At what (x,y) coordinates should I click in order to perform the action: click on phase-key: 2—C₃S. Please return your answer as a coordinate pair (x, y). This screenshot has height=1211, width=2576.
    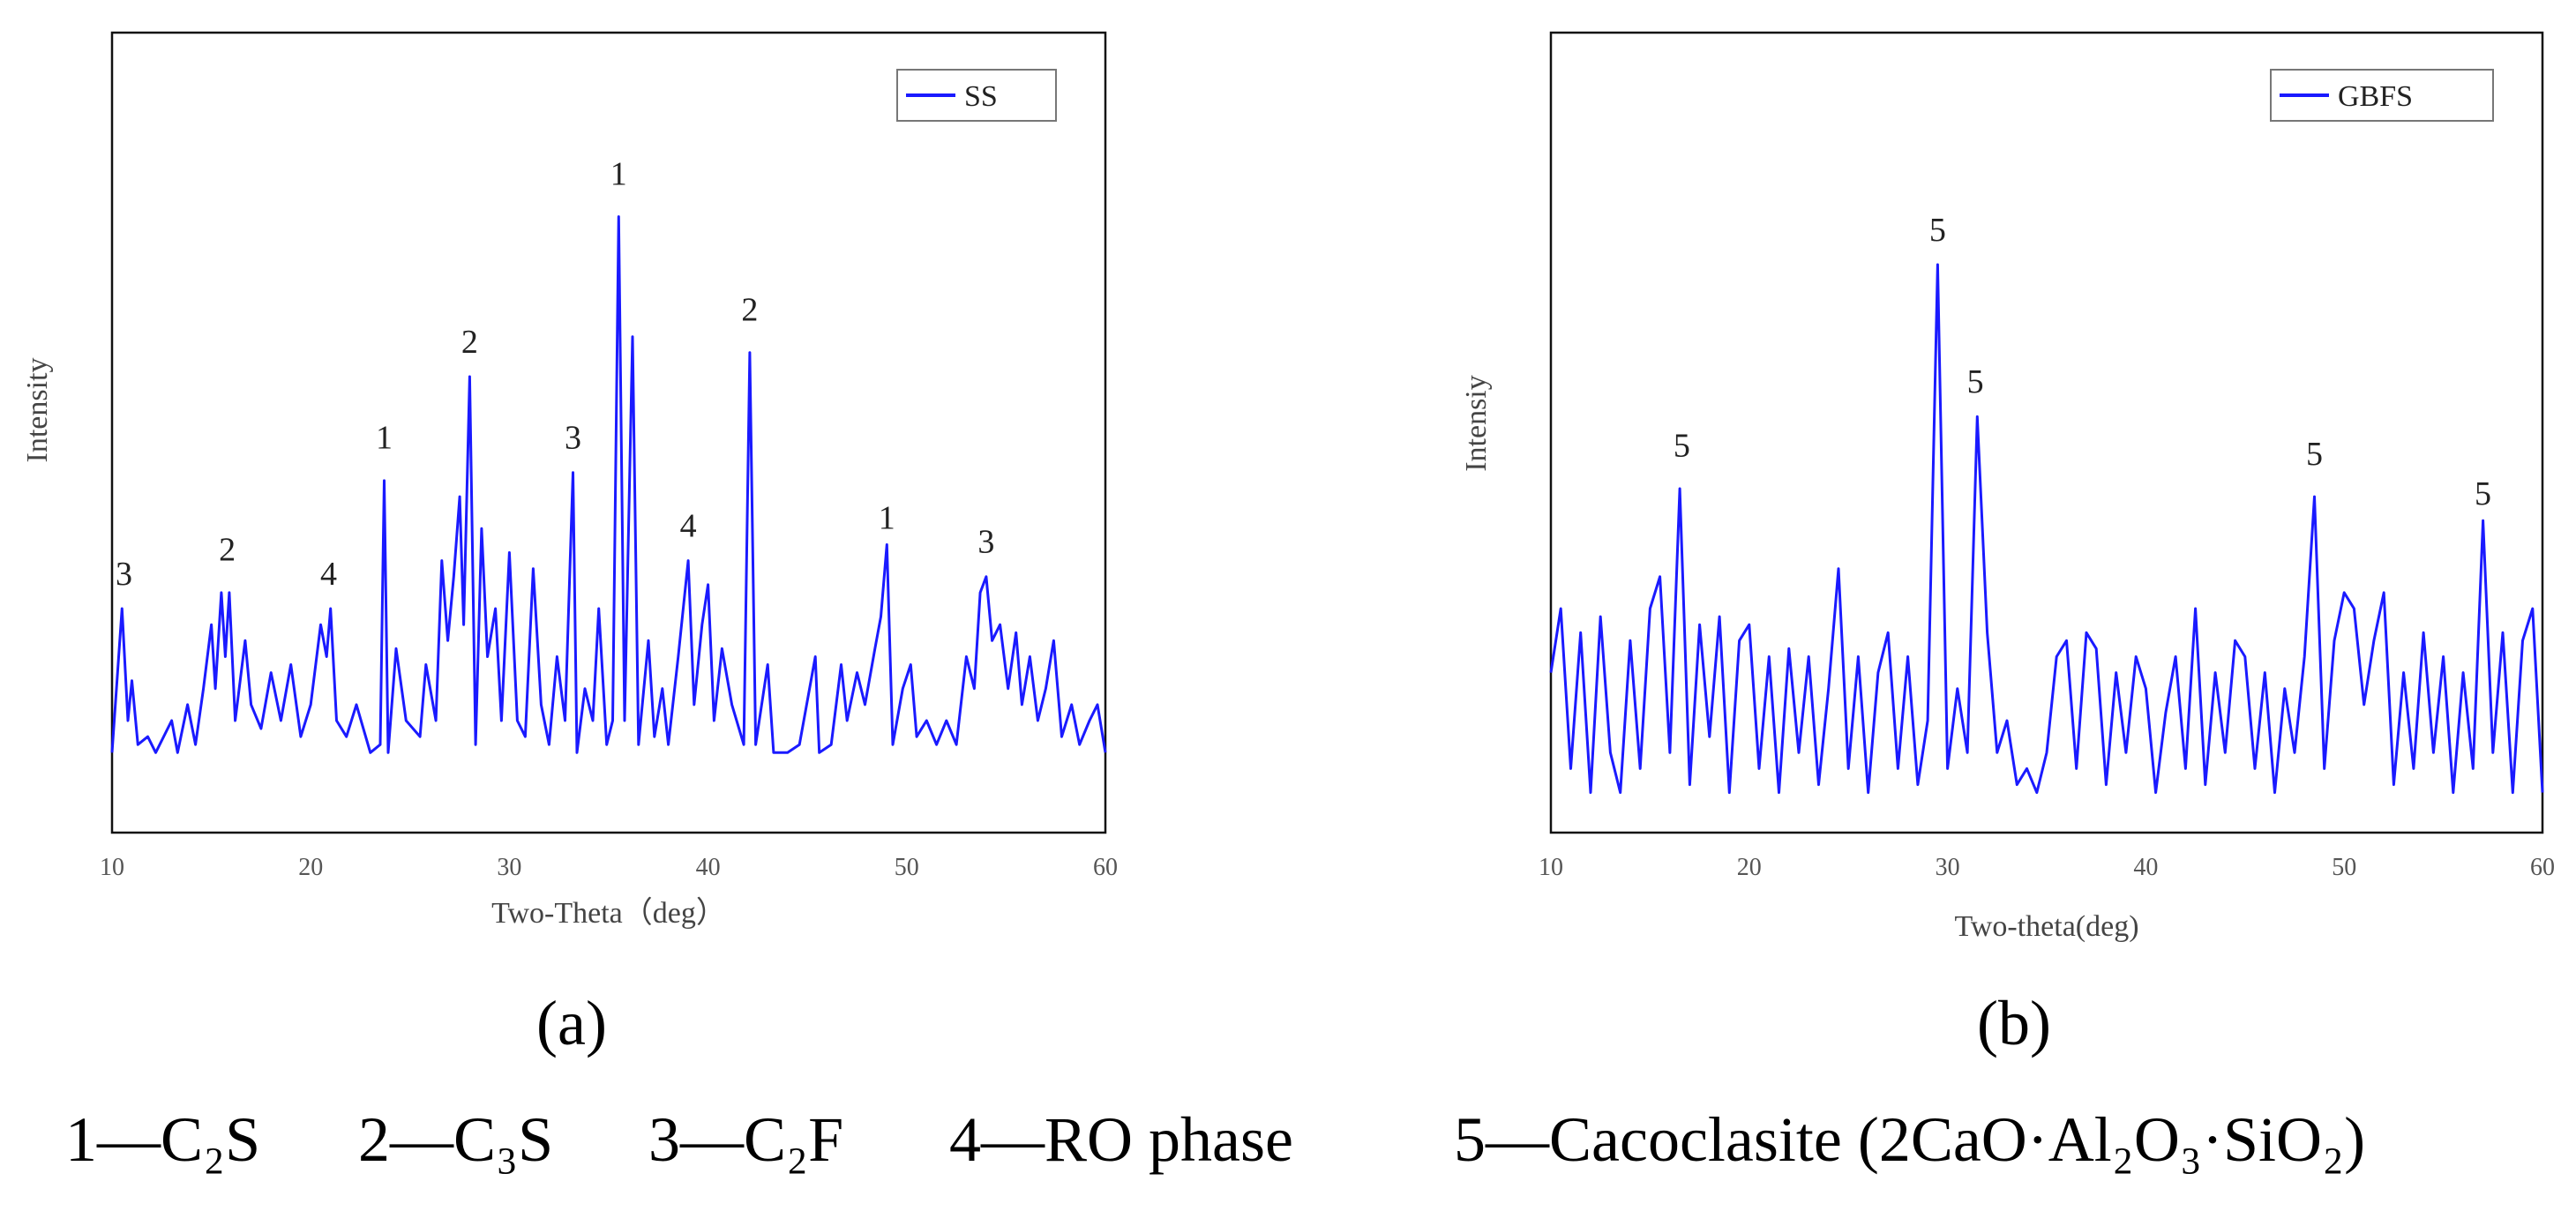
    Looking at the image, I should click on (456, 1139).